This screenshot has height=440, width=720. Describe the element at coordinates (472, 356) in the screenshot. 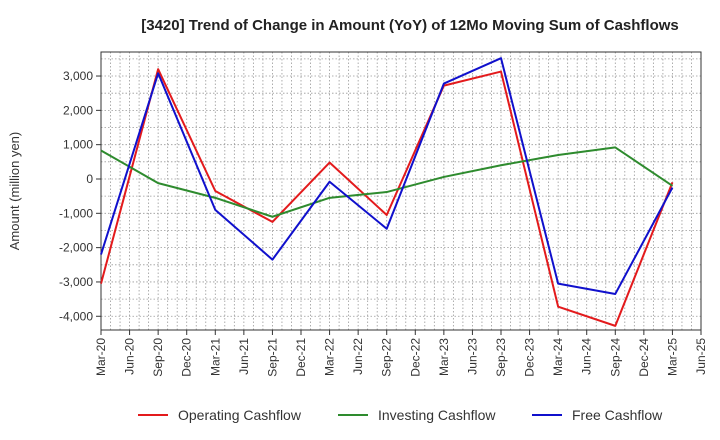

I see `x-tick-label: Jun-23` at that location.